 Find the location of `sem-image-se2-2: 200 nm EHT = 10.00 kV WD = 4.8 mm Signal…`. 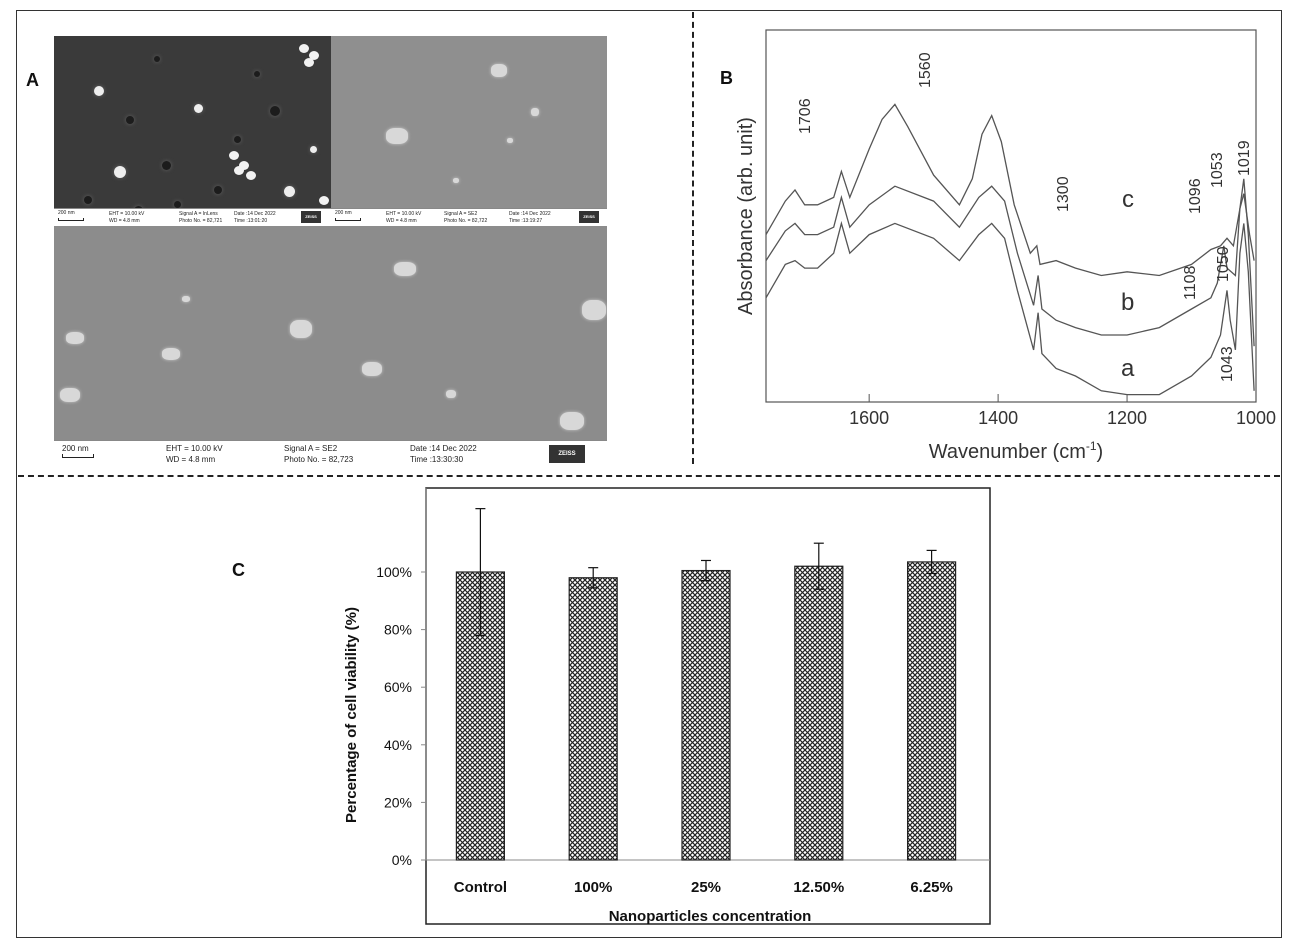

sem-image-se2-2: 200 nm EHT = 10.00 kV WD = 4.8 mm Signal… is located at coordinates (330, 346).